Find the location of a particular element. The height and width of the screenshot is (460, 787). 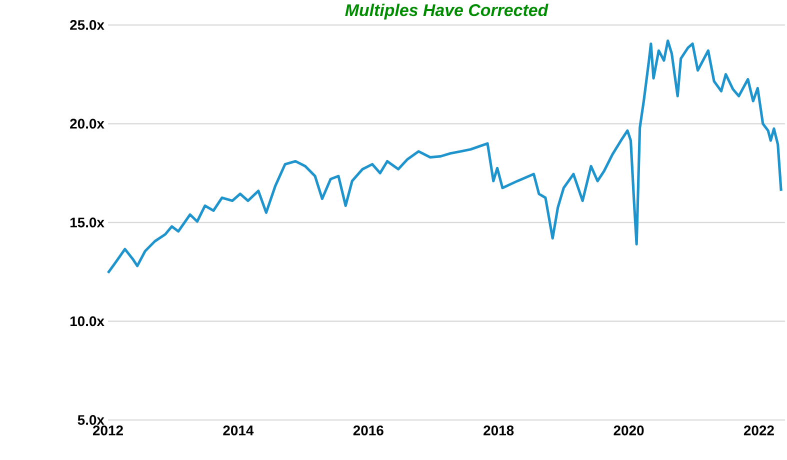

y-tick-label: 15.0x is located at coordinates (87, 223).